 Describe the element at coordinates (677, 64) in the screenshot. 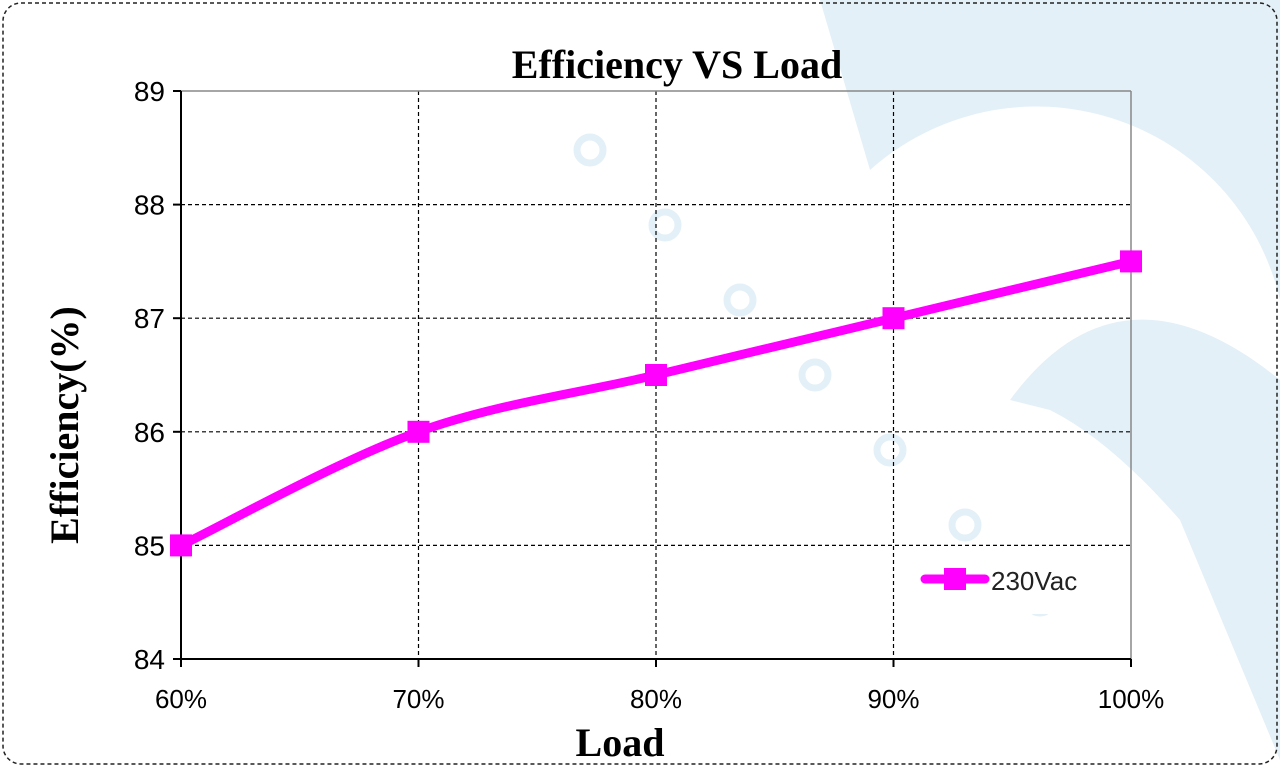

I see `chart-title: Efficiency VS Load` at that location.